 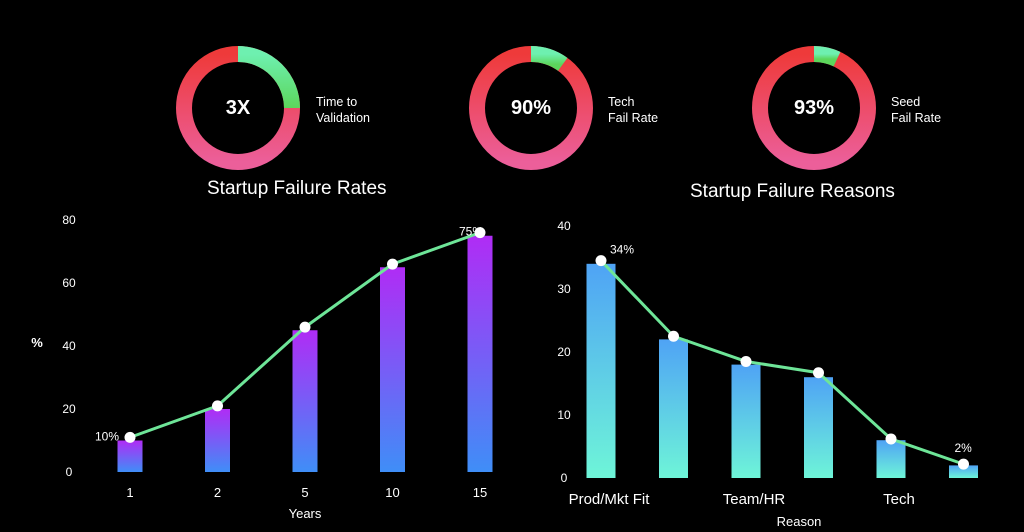 I want to click on data-label: 34%, so click(x=622, y=250).